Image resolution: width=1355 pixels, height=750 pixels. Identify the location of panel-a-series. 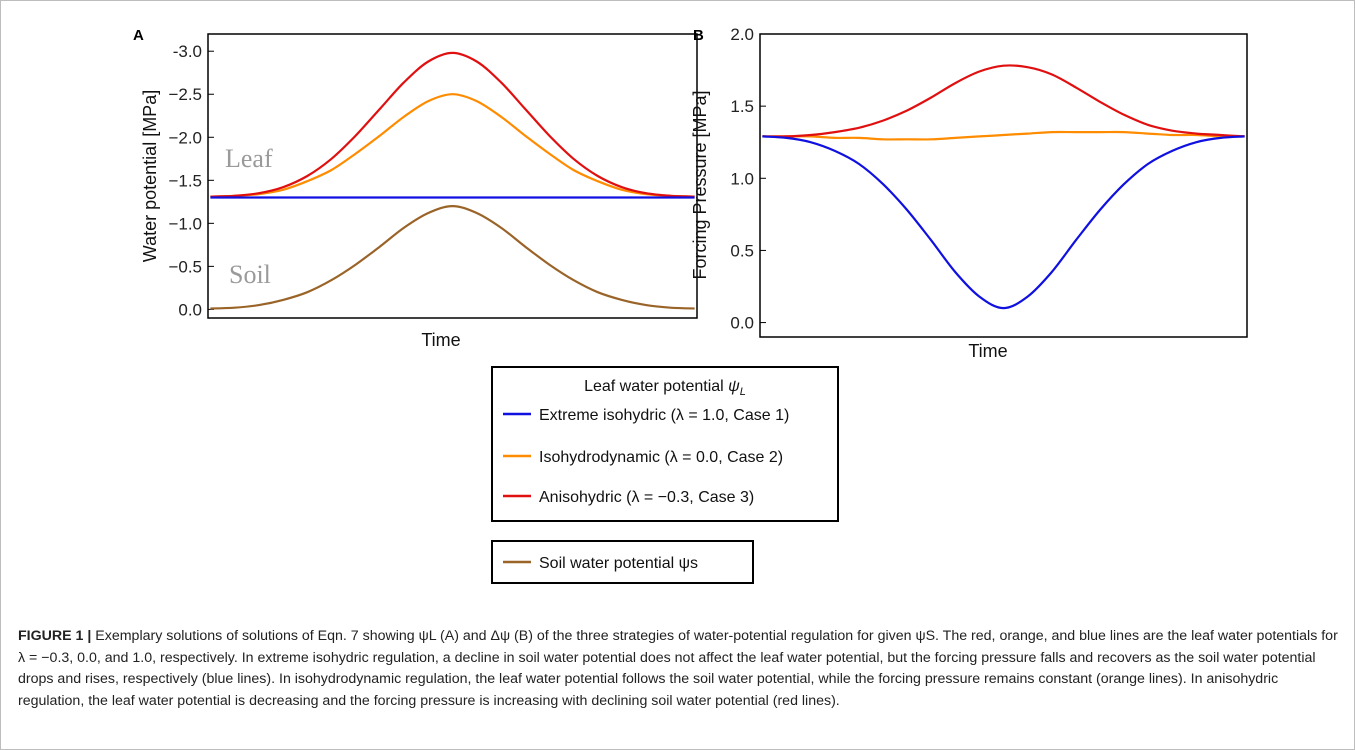
(452, 180).